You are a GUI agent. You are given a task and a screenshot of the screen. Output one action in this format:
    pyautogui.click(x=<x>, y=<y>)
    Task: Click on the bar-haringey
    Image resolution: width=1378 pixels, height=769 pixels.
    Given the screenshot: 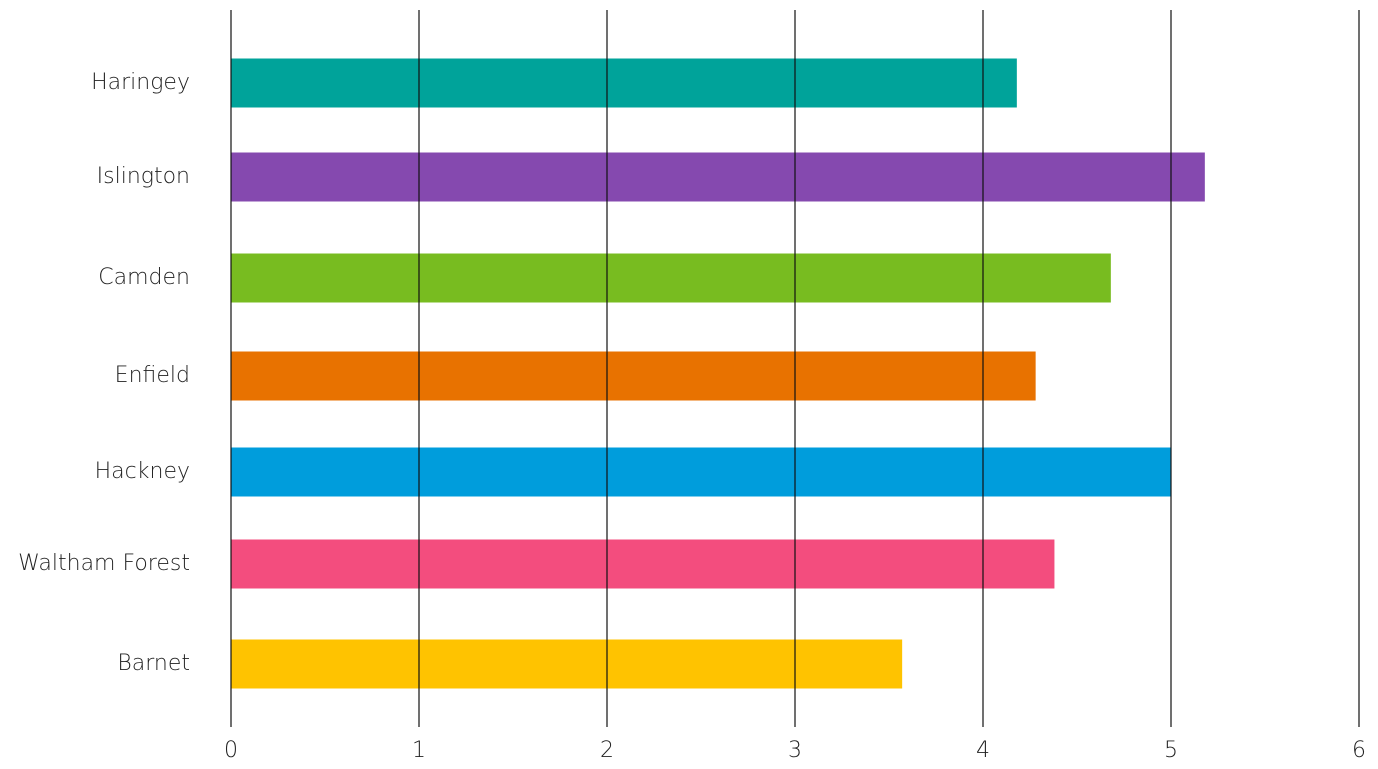 What is the action you would take?
    pyautogui.click(x=624, y=83)
    